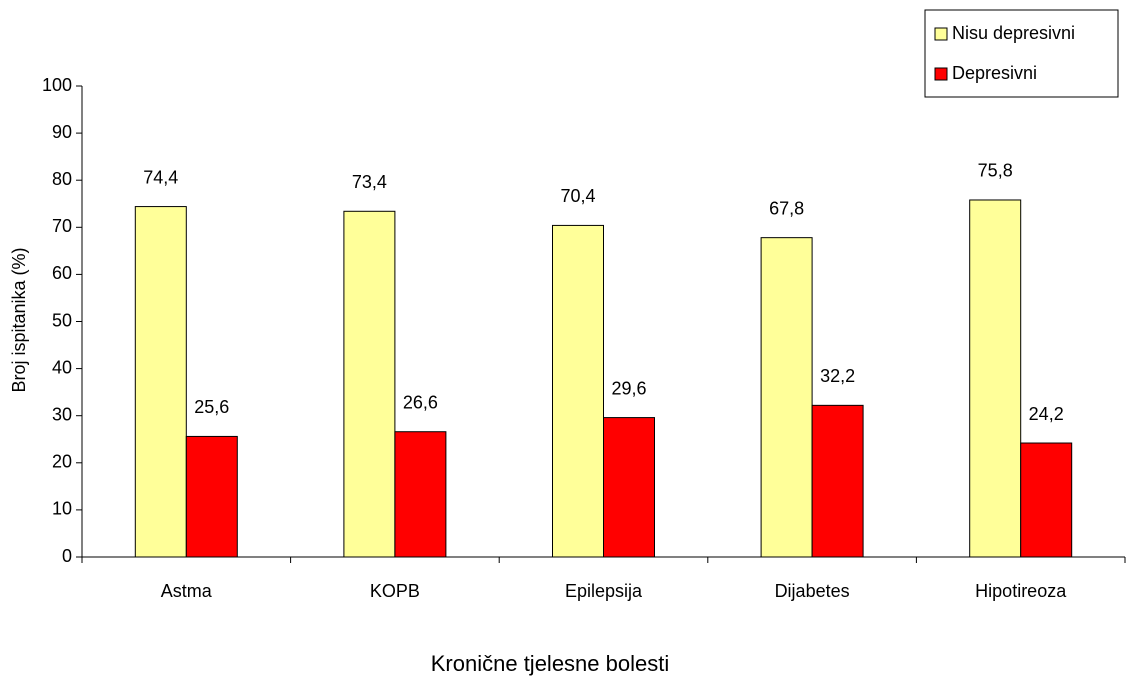  I want to click on value-label: 26,6, so click(420, 402).